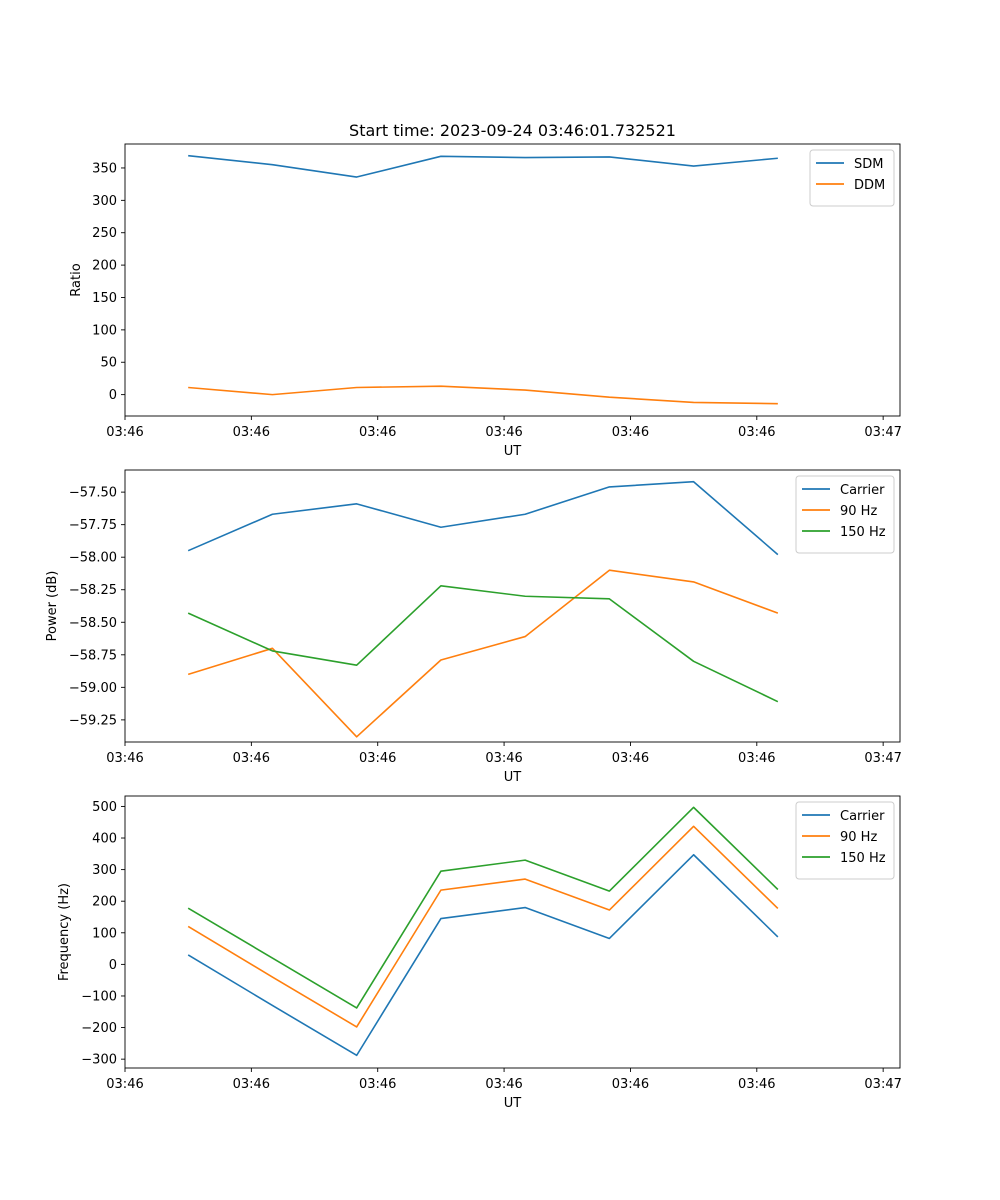 This screenshot has width=1000, height=1200. I want to click on y-tick-label: 500, so click(104, 807).